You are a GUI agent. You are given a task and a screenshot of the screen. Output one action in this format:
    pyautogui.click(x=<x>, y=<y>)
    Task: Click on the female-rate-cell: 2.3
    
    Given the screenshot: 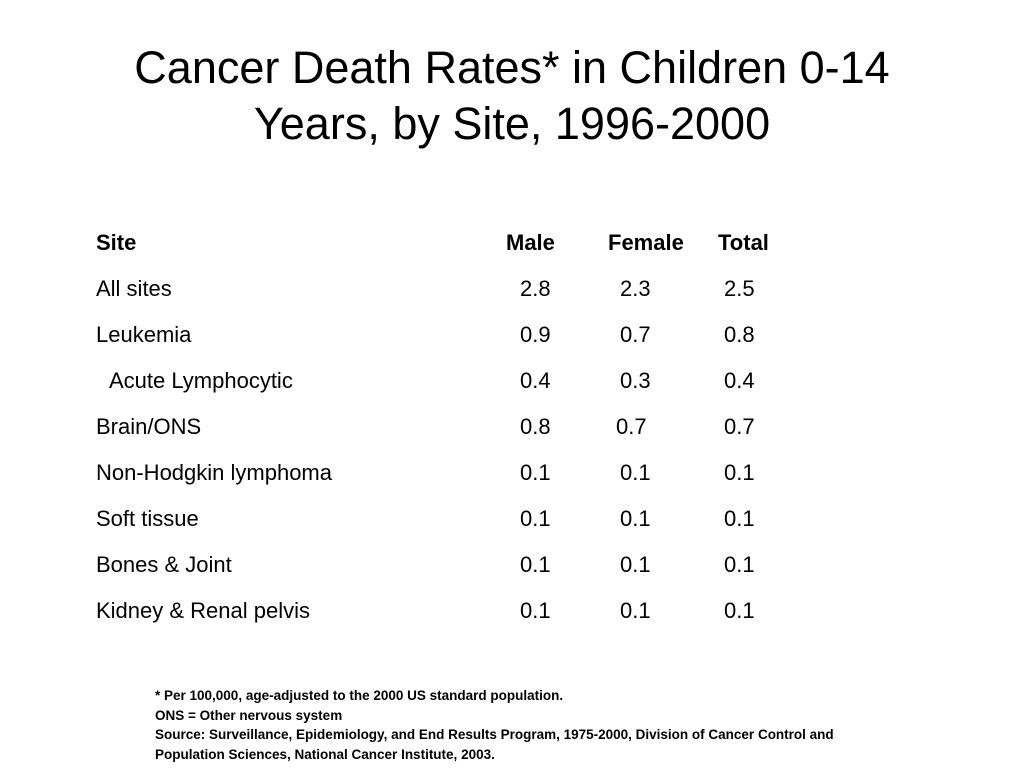 What is the action you would take?
    pyautogui.click(x=635, y=288)
    